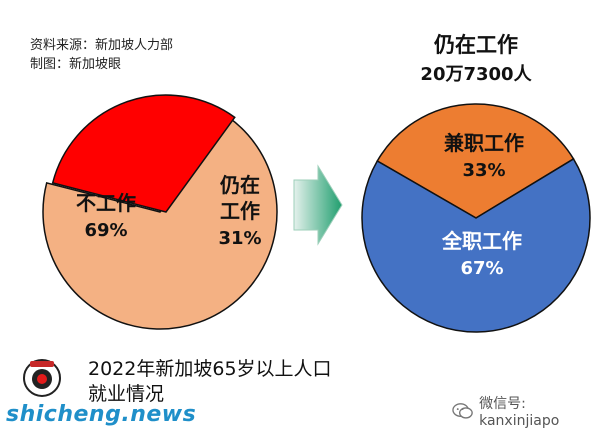  I want to click on caption-line-2: 就业情况, so click(126, 394).